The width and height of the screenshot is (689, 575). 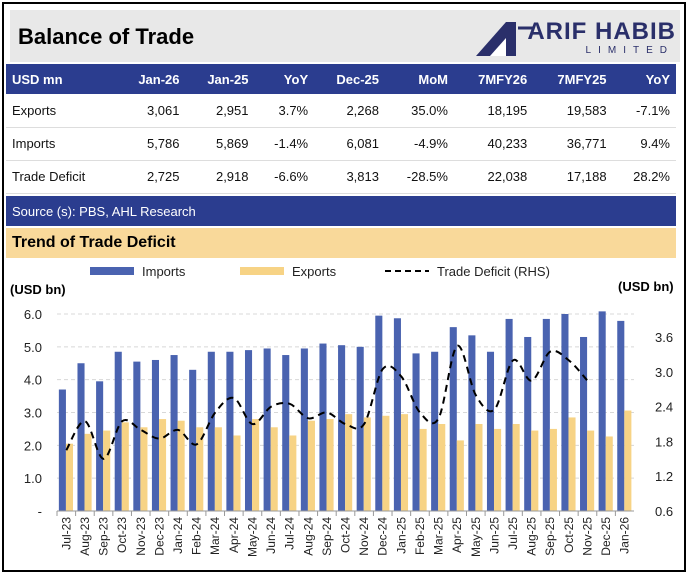 What do you see at coordinates (419, 144) in the screenshot?
I see `table-cell: -4.9%` at bounding box center [419, 144].